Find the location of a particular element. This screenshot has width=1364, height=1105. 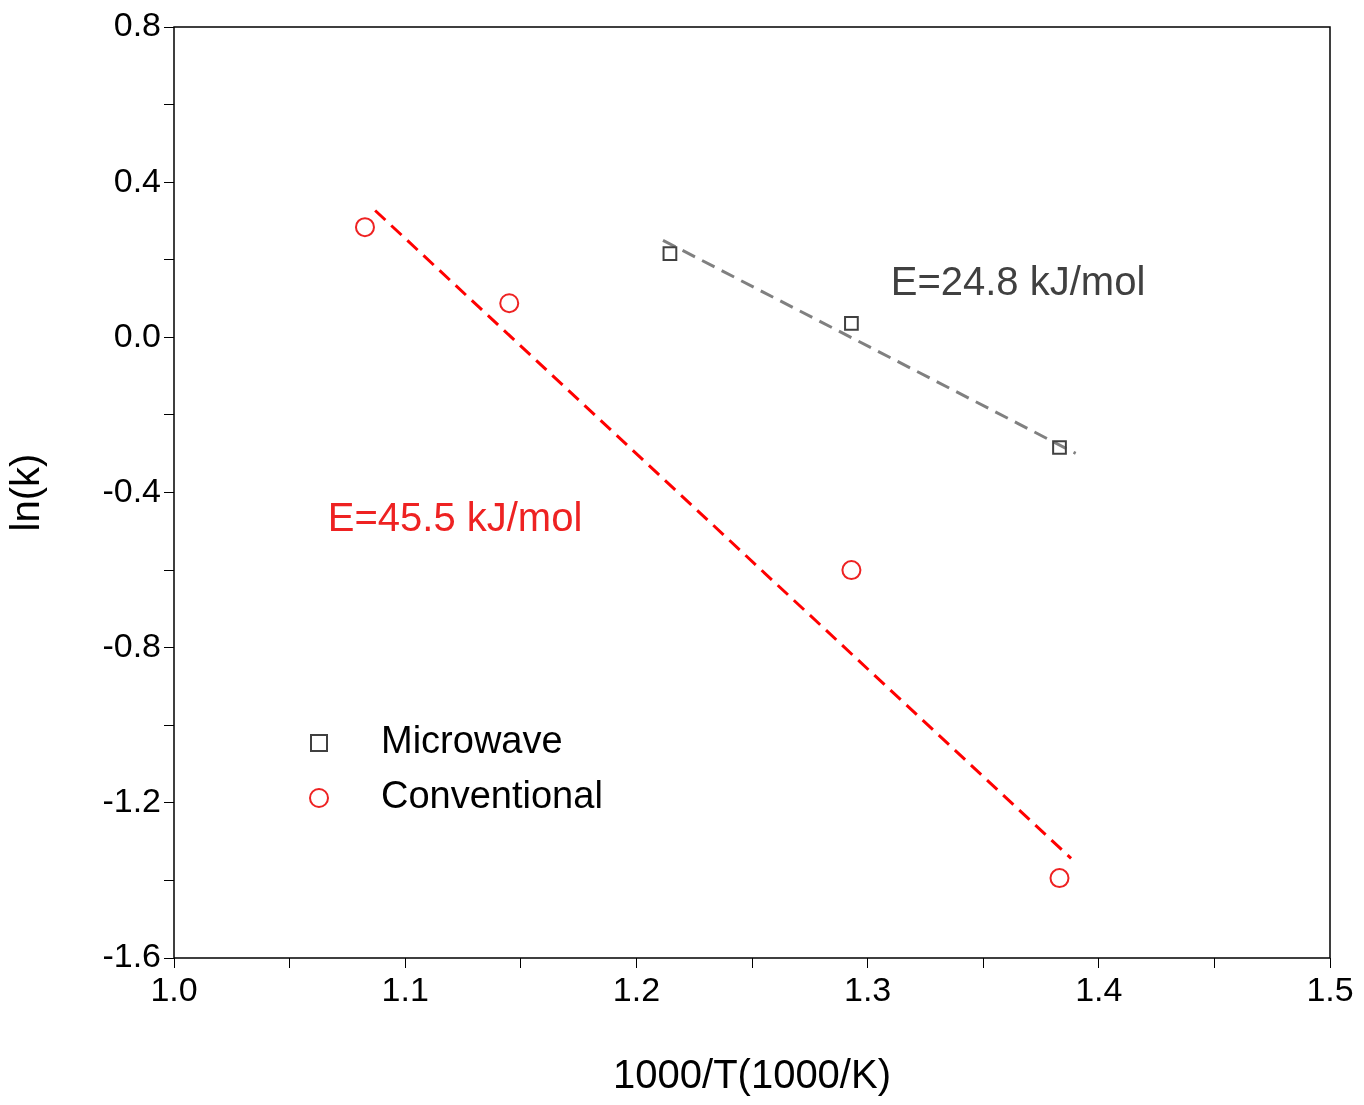

x-tick-label: 1.1 is located at coordinates (405, 988).